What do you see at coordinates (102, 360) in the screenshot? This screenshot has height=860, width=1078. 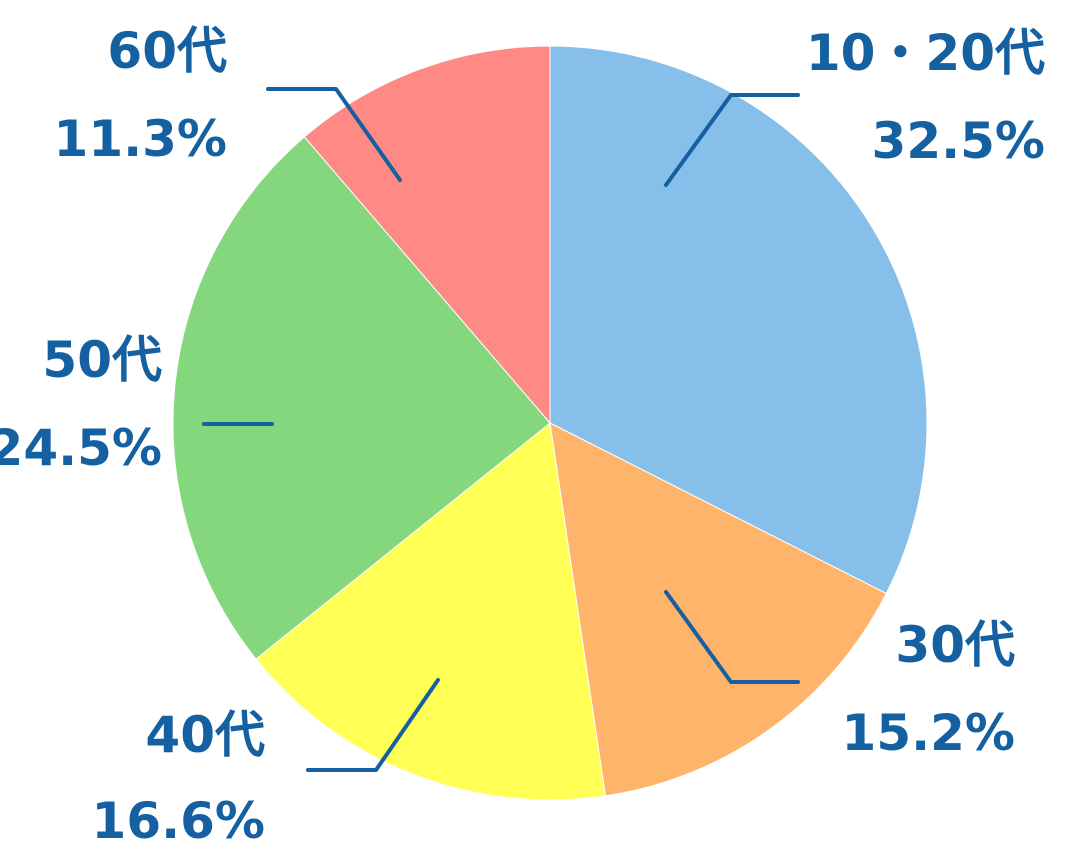 I see `slice-label-4: 50代` at bounding box center [102, 360].